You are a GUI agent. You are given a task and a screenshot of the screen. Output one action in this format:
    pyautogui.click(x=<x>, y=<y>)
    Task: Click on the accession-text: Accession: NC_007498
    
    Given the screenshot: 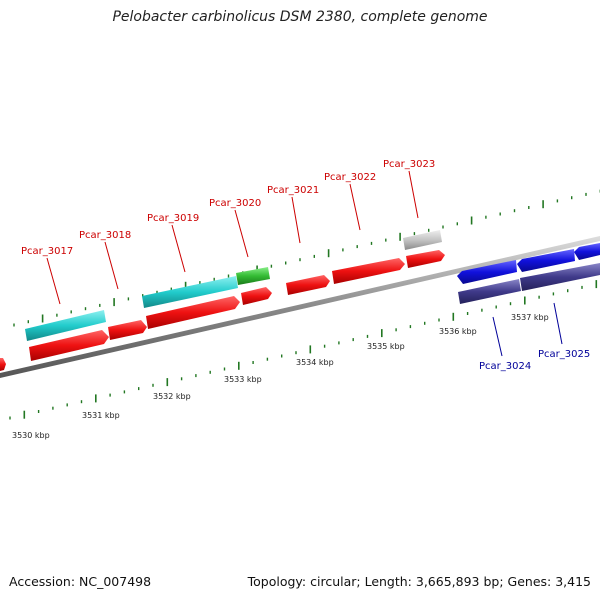 What is the action you would take?
    pyautogui.click(x=80, y=581)
    